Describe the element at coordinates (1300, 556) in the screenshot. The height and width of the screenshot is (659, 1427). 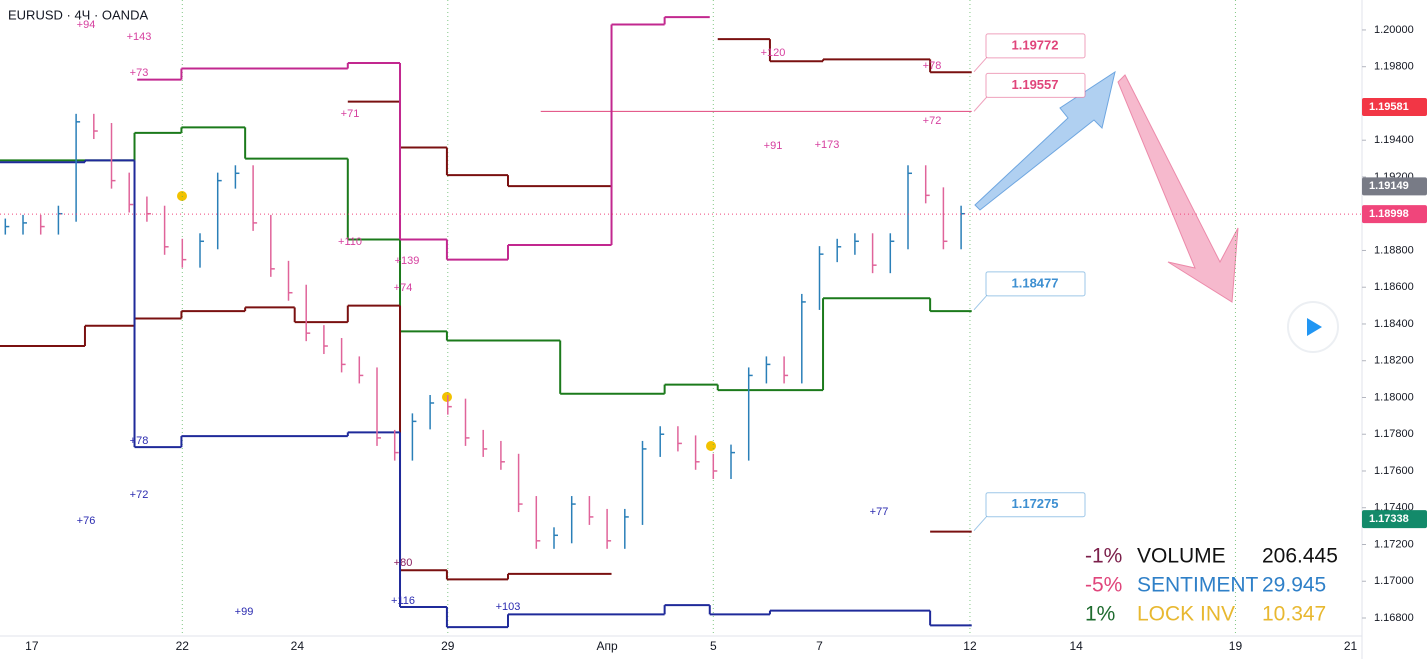
I see `table-cell: 206.445` at that location.